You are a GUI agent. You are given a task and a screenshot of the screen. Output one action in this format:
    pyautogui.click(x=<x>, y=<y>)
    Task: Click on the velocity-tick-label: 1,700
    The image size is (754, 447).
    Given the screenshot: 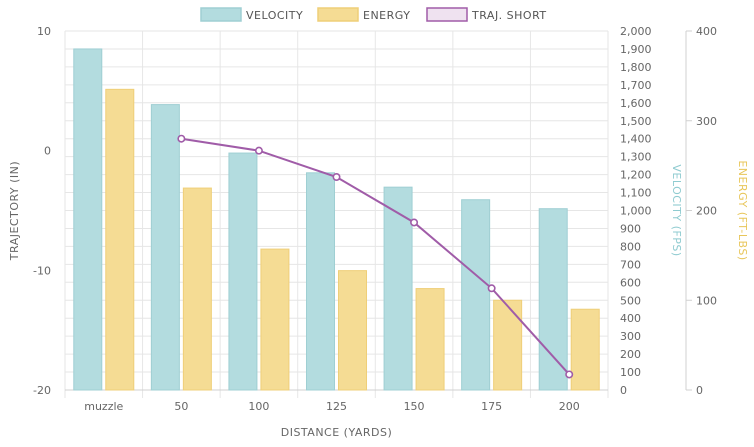 What is the action you would take?
    pyautogui.click(x=636, y=85)
    